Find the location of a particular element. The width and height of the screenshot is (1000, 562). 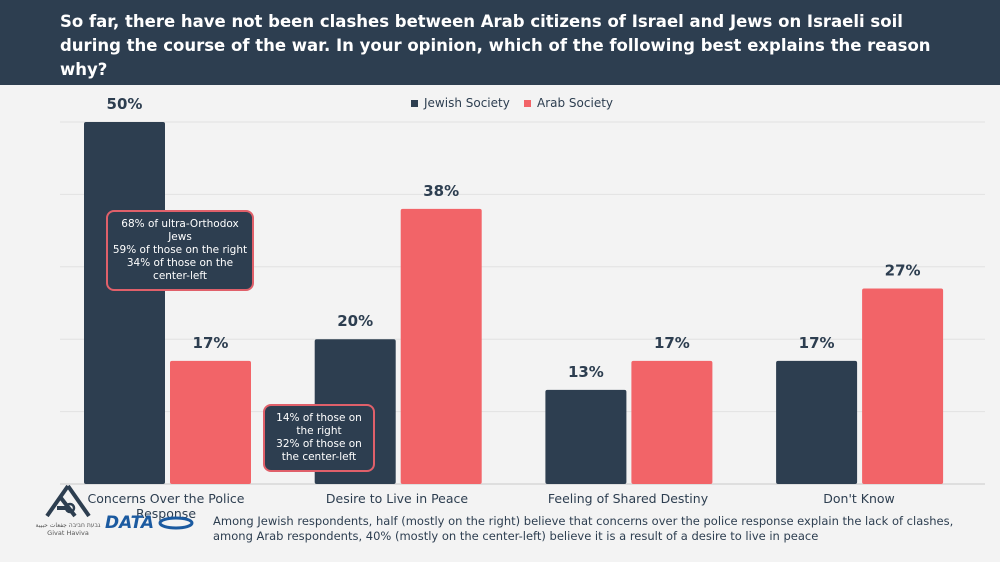

data-logo: DATA is located at coordinates (149, 523).